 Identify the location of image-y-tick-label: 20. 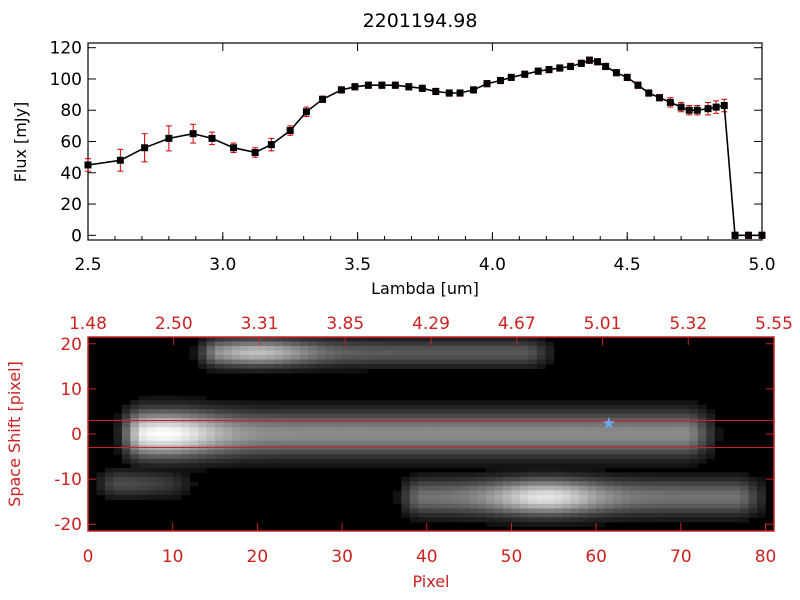
(71, 345).